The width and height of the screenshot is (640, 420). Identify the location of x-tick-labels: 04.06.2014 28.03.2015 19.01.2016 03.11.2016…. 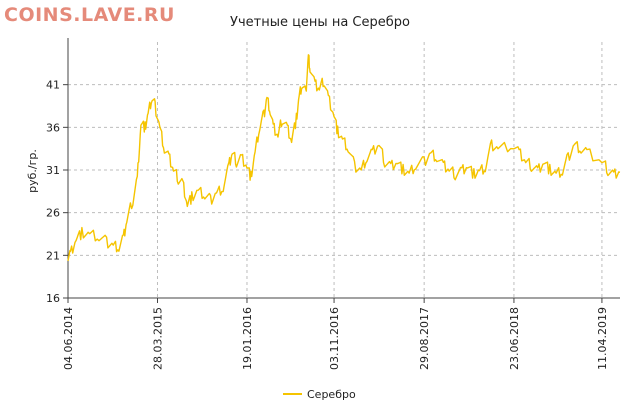
(335, 338).